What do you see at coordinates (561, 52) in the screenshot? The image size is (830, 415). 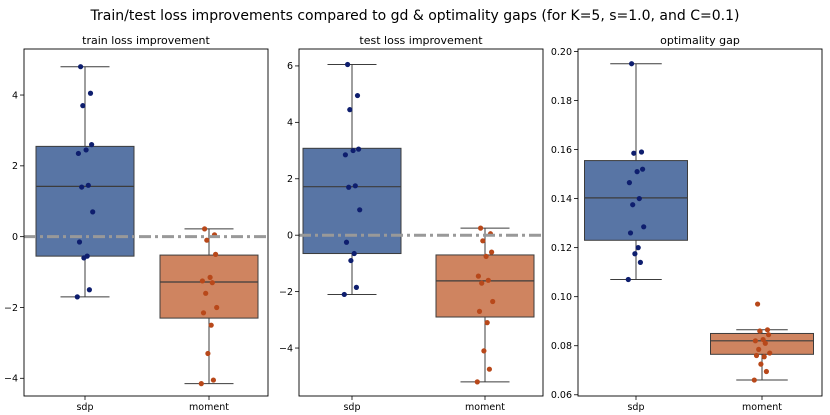 I see `y-tick-label: 0.20` at bounding box center [561, 52].